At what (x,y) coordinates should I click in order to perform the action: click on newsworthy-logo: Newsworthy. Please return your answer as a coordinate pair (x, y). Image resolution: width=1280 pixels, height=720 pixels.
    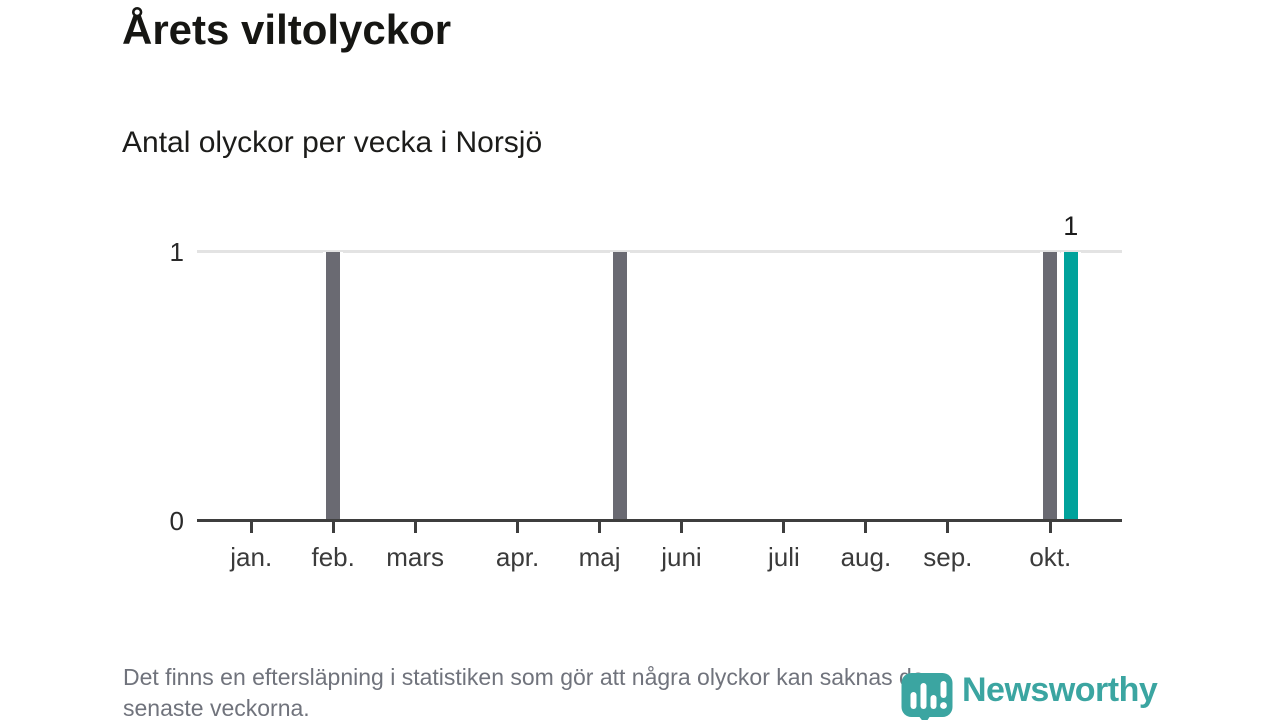
    Looking at the image, I should click on (1028, 691).